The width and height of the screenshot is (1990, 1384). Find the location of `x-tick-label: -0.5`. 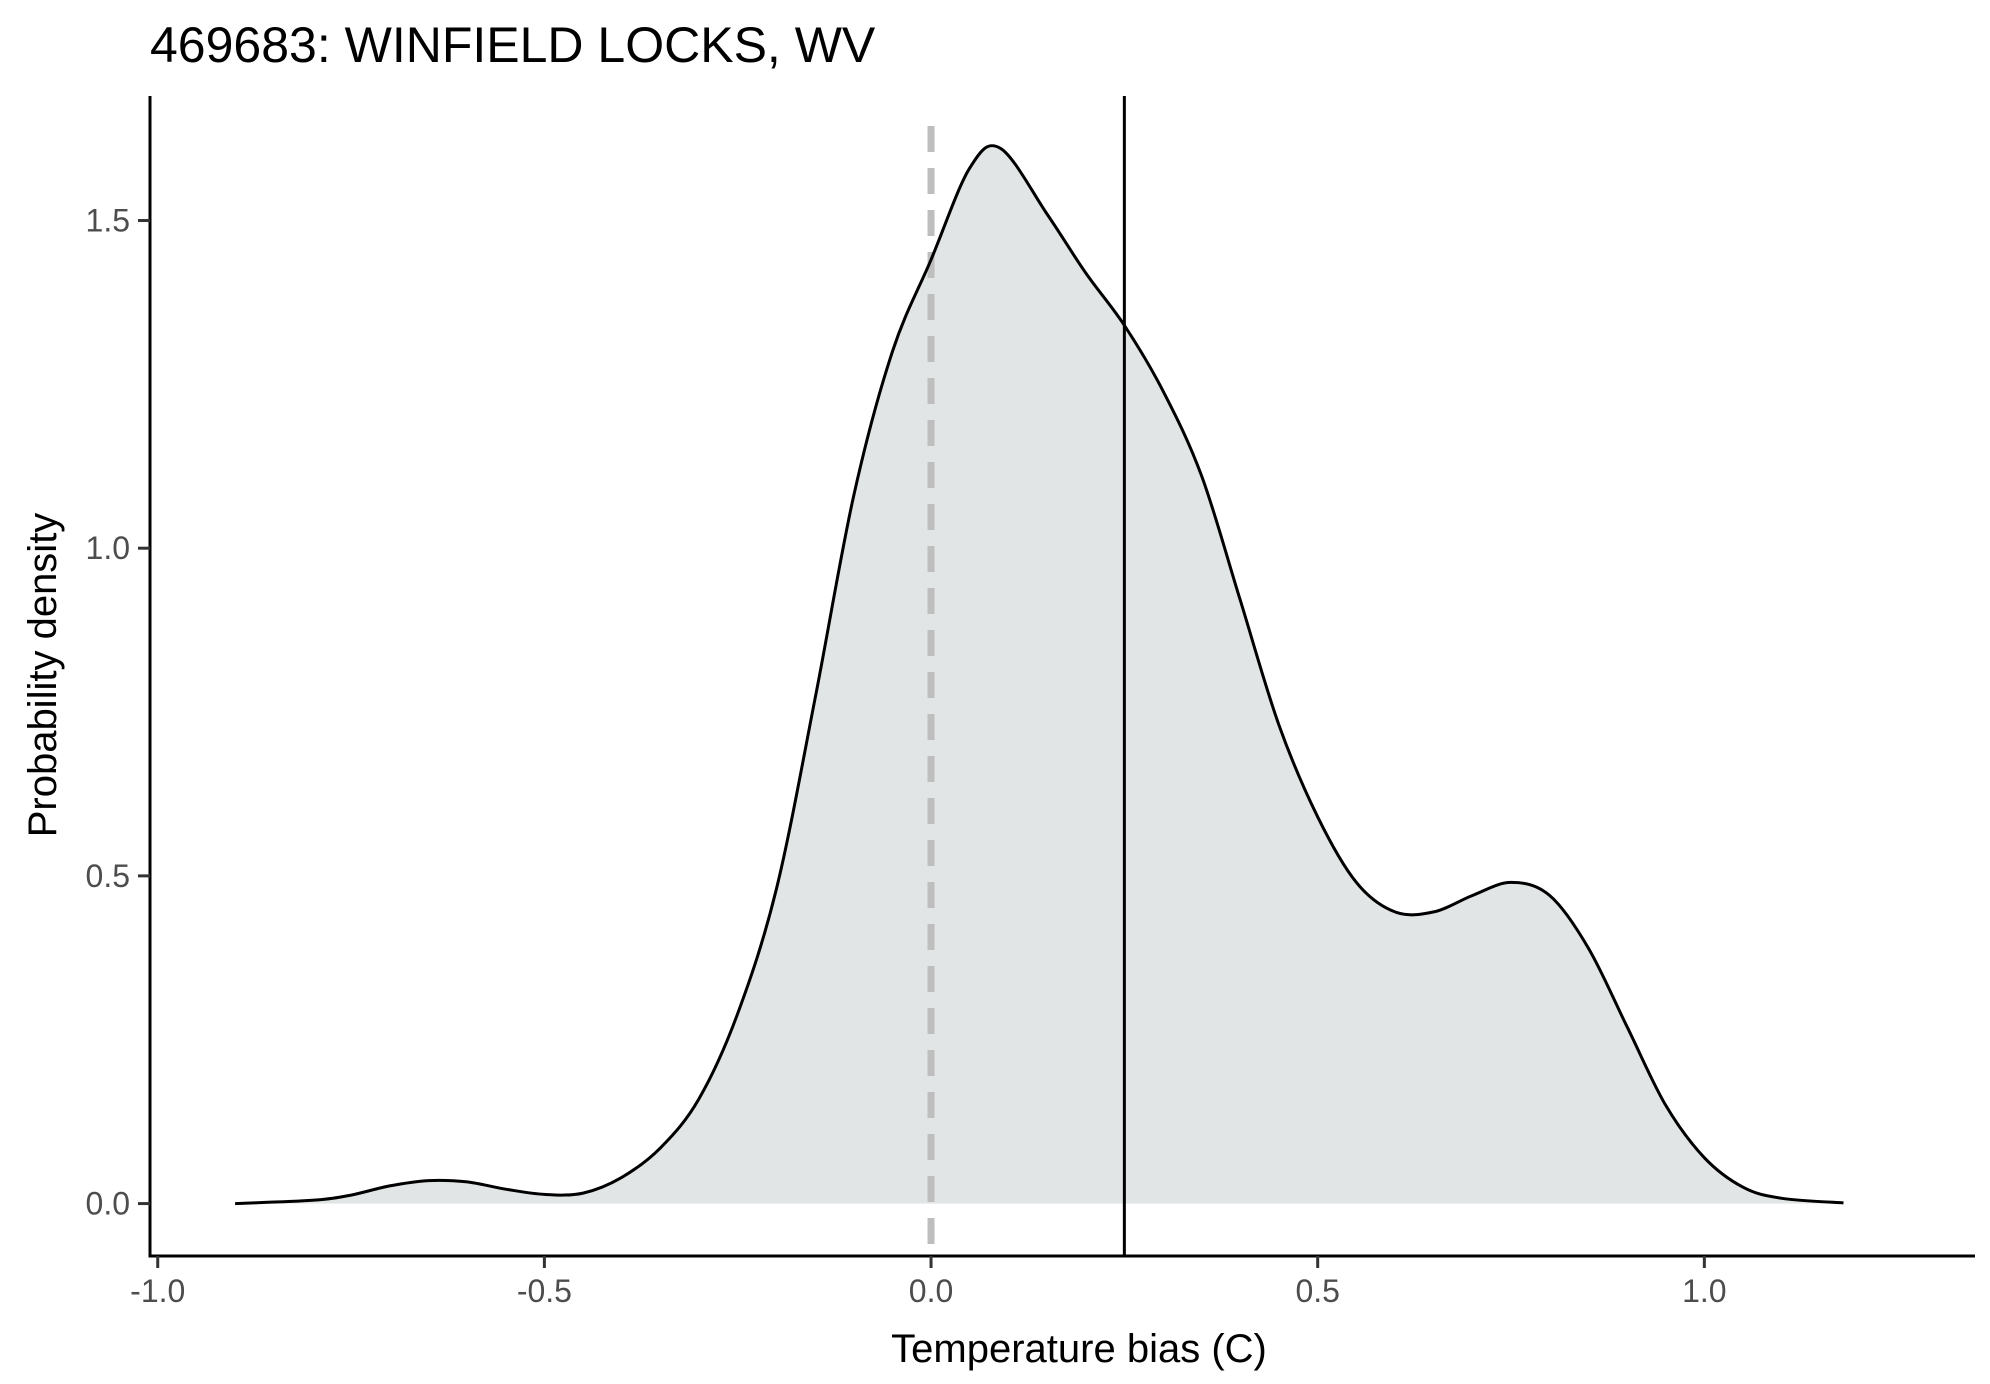

x-tick-label: -0.5 is located at coordinates (544, 1291).